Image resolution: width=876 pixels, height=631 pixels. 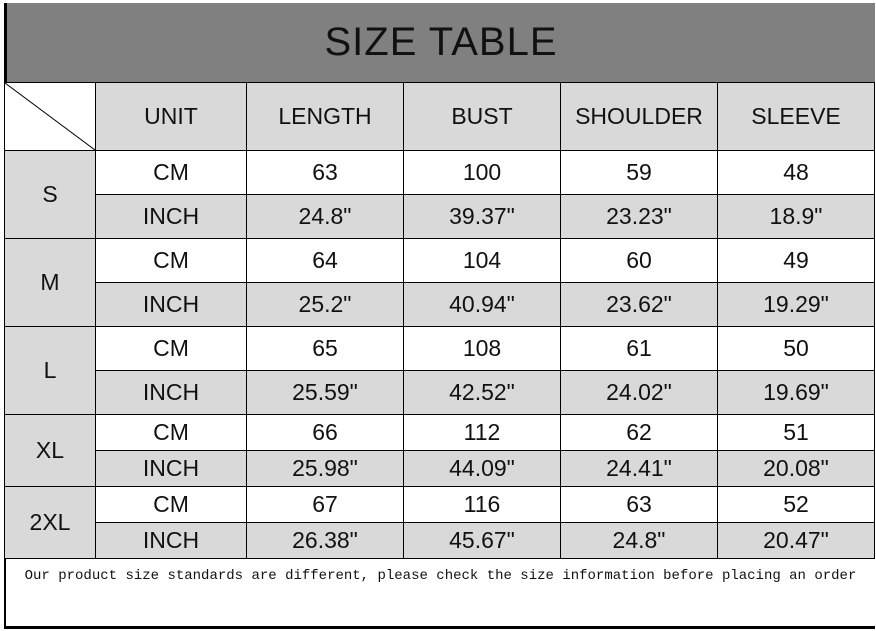 I want to click on table-row: XL CM 66 112 62 51, so click(x=439, y=450).